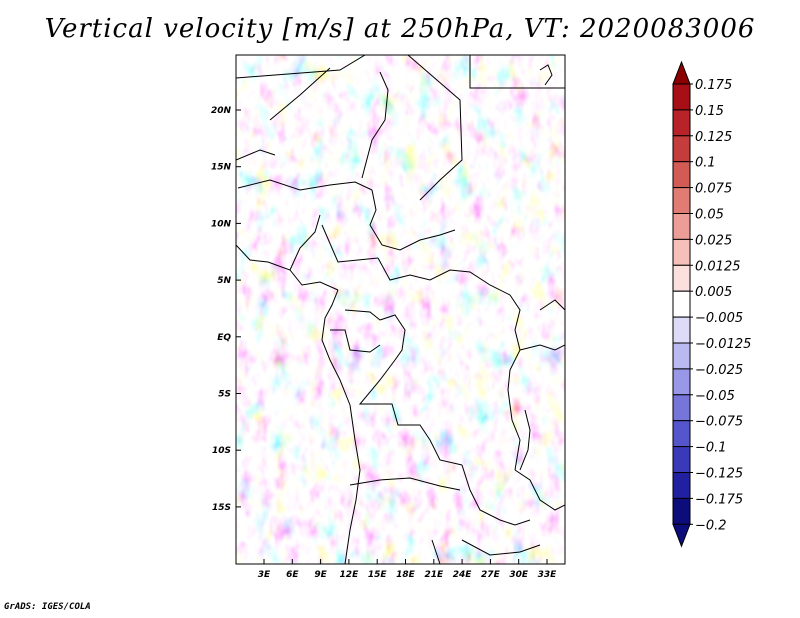  What do you see at coordinates (221, 451) in the screenshot?
I see `lat-label: 10S` at bounding box center [221, 451].